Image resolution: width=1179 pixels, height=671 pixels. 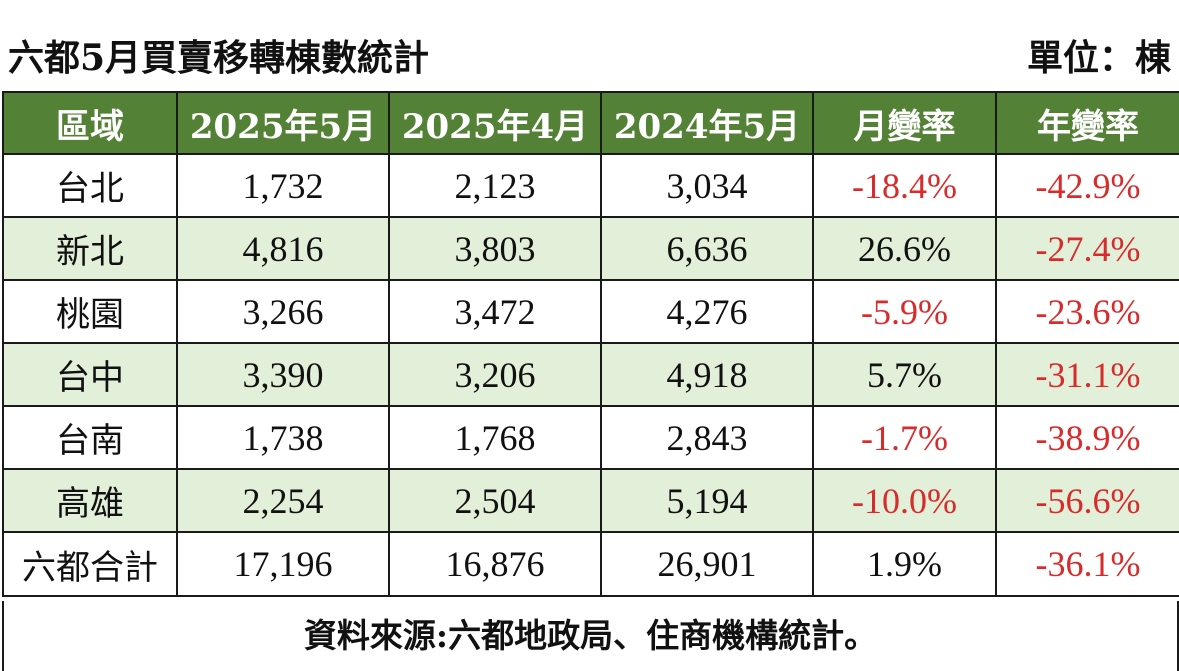 I want to click on cell-apr-2025: 16,876, so click(x=495, y=564).